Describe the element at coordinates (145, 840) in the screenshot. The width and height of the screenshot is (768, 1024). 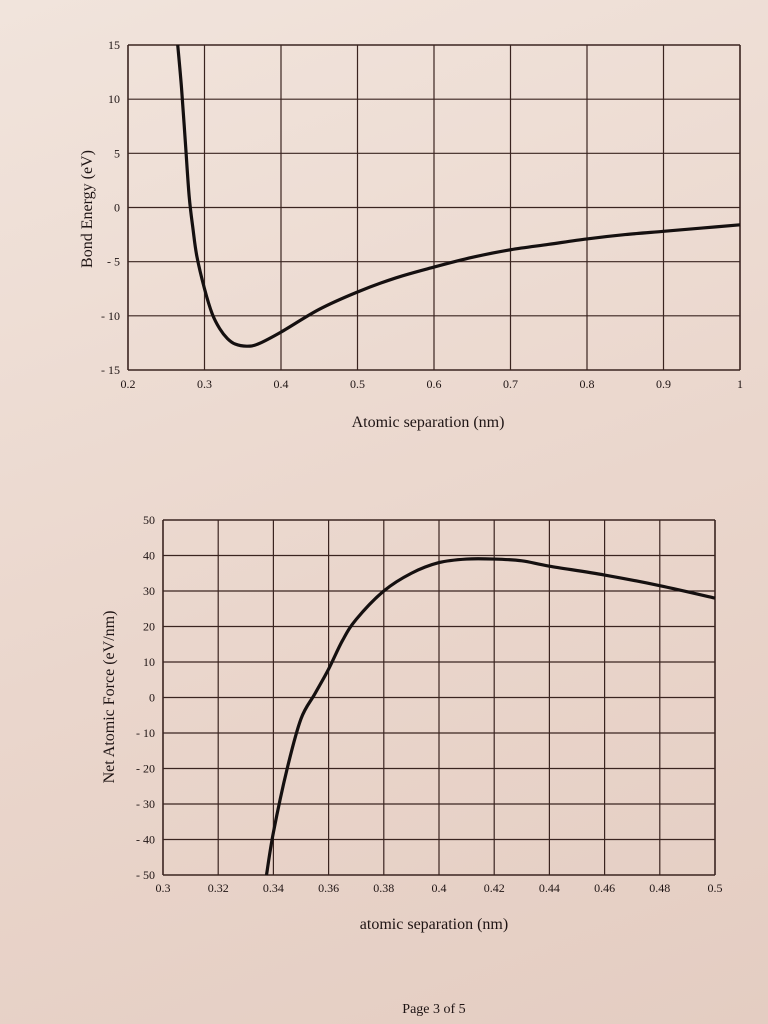
I see `chart2-ytick: - 40` at that location.